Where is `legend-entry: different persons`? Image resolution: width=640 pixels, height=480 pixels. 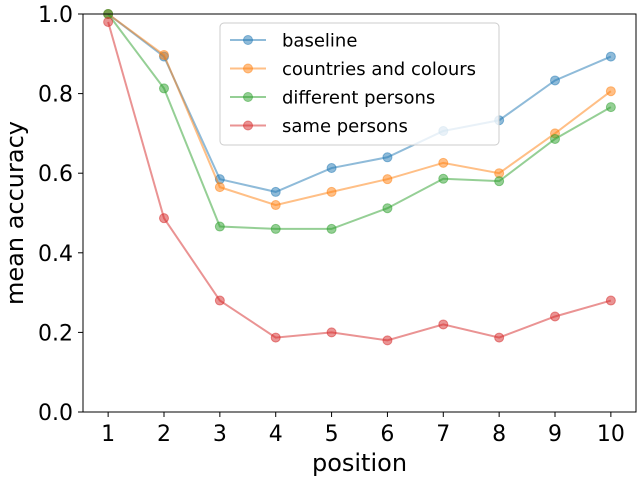 legend-entry: different persons is located at coordinates (332, 98).